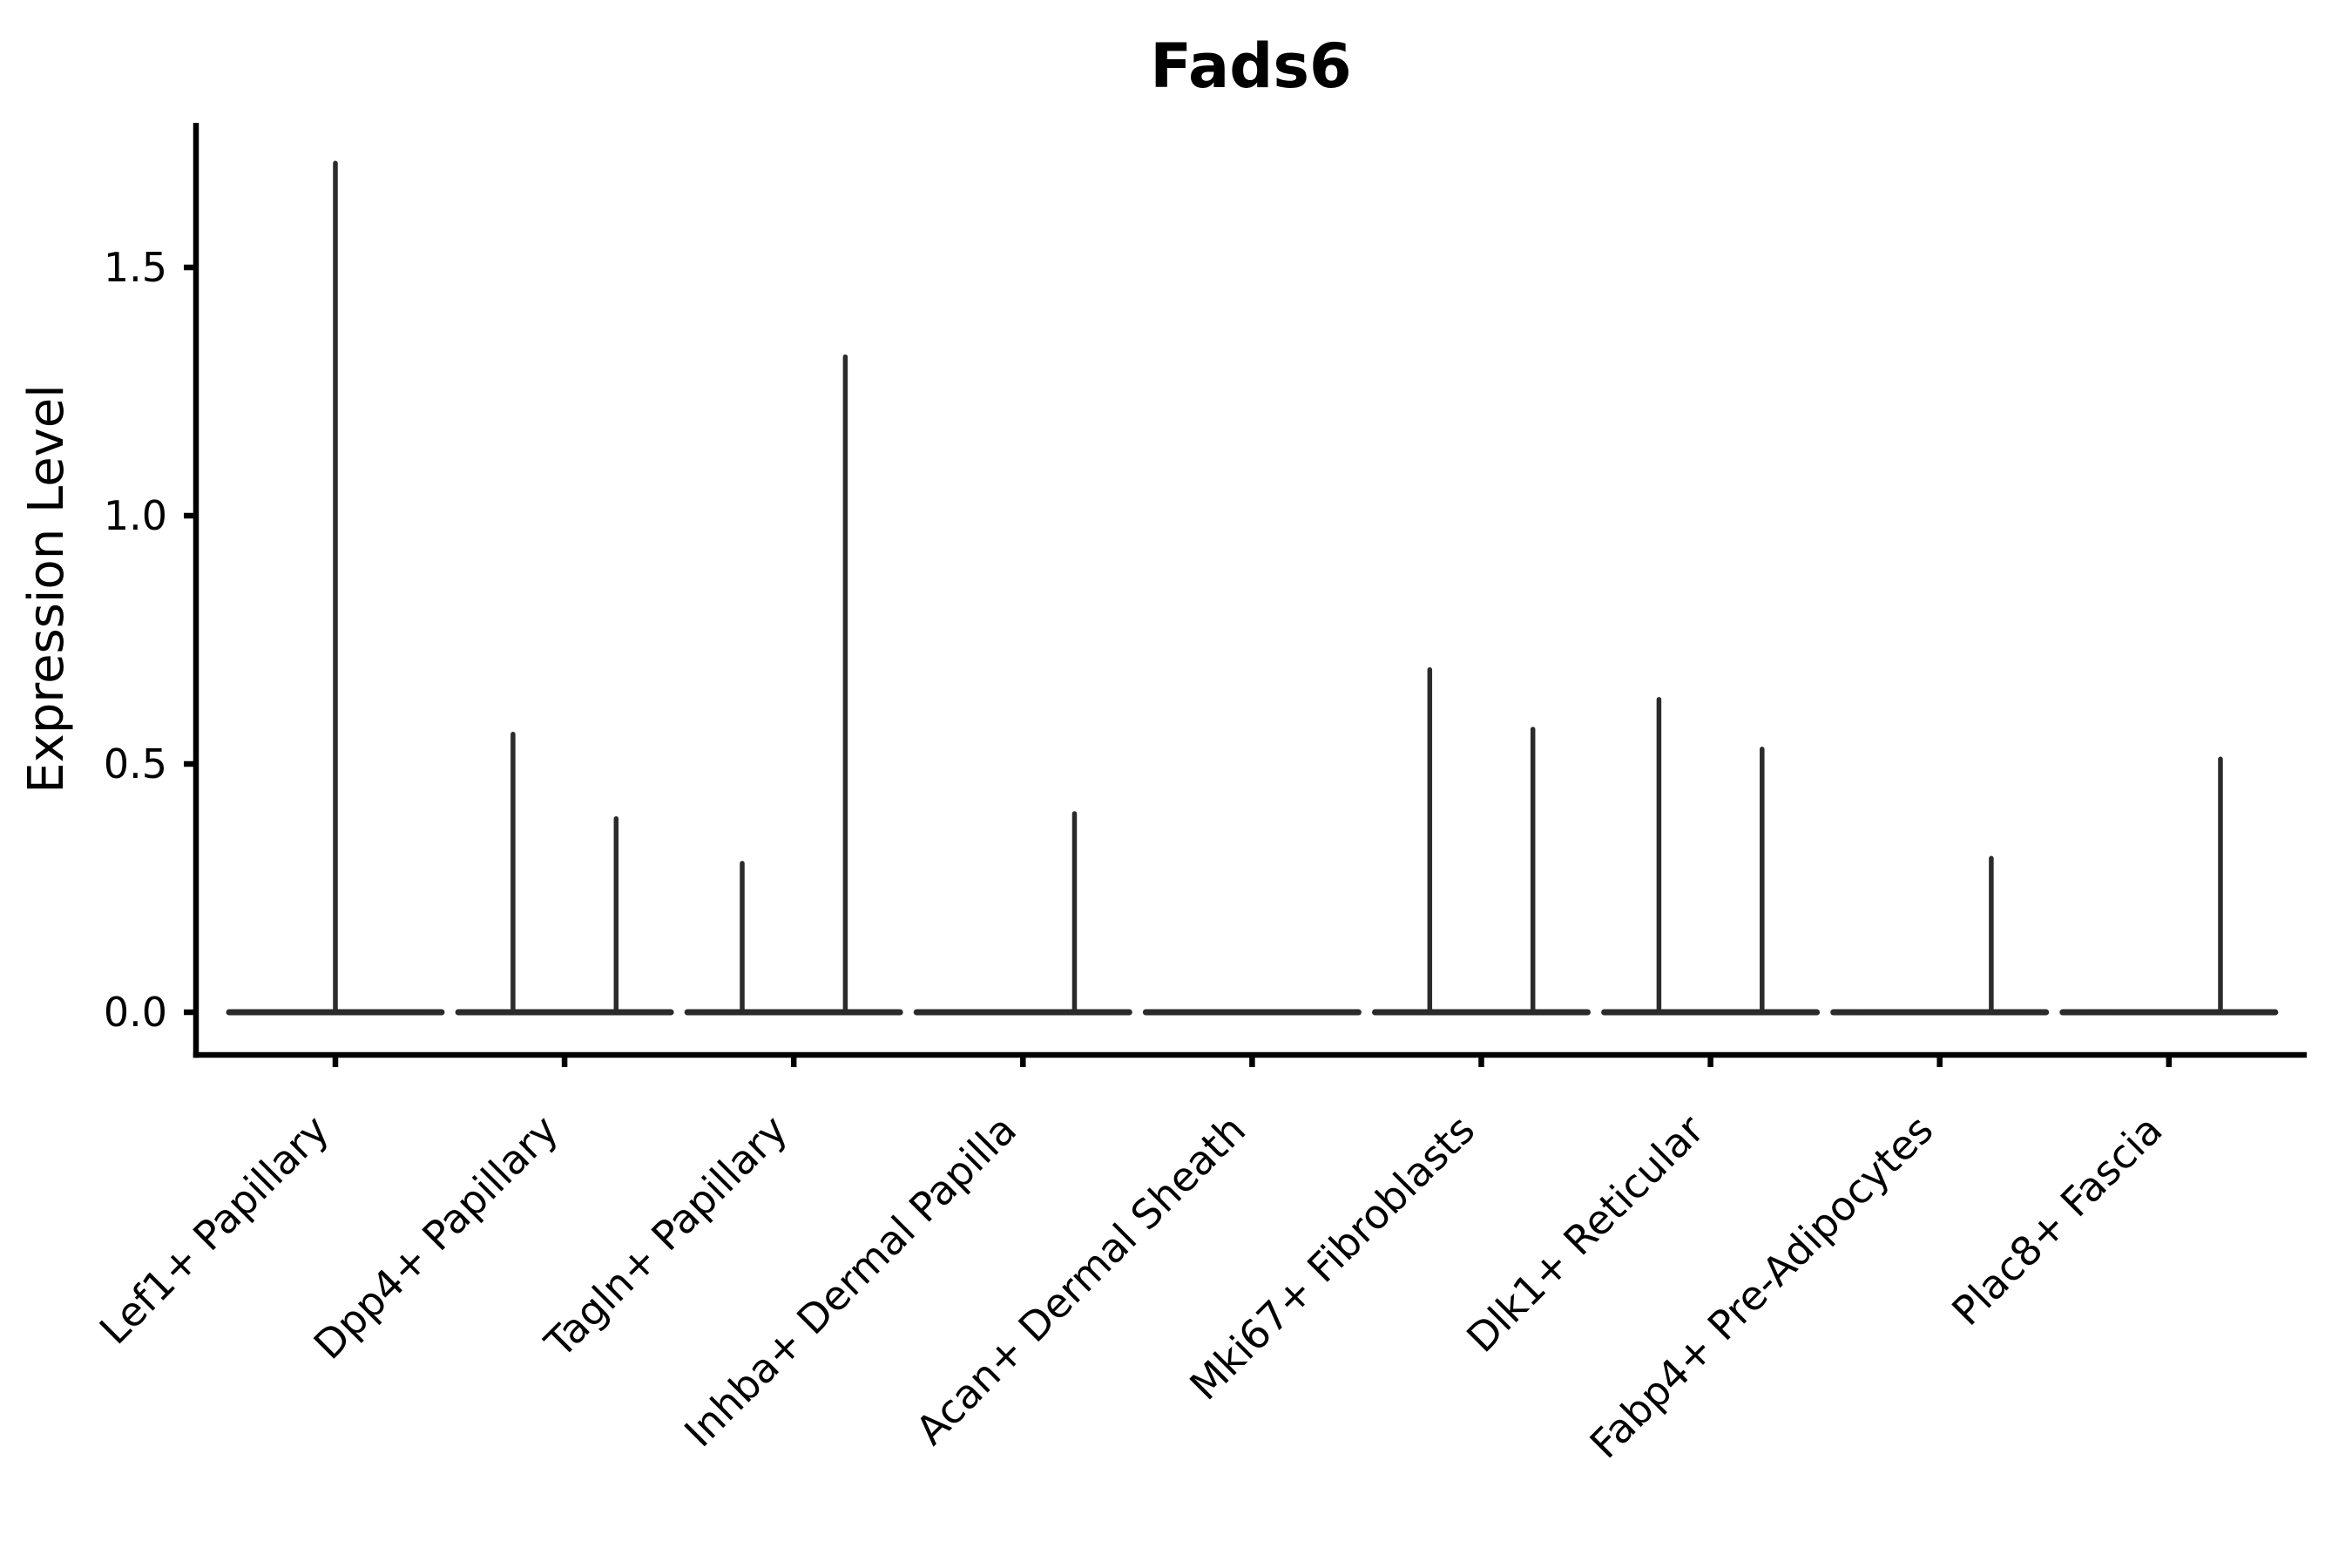  What do you see at coordinates (135, 763) in the screenshot?
I see `y-tick-label: 0.5` at bounding box center [135, 763].